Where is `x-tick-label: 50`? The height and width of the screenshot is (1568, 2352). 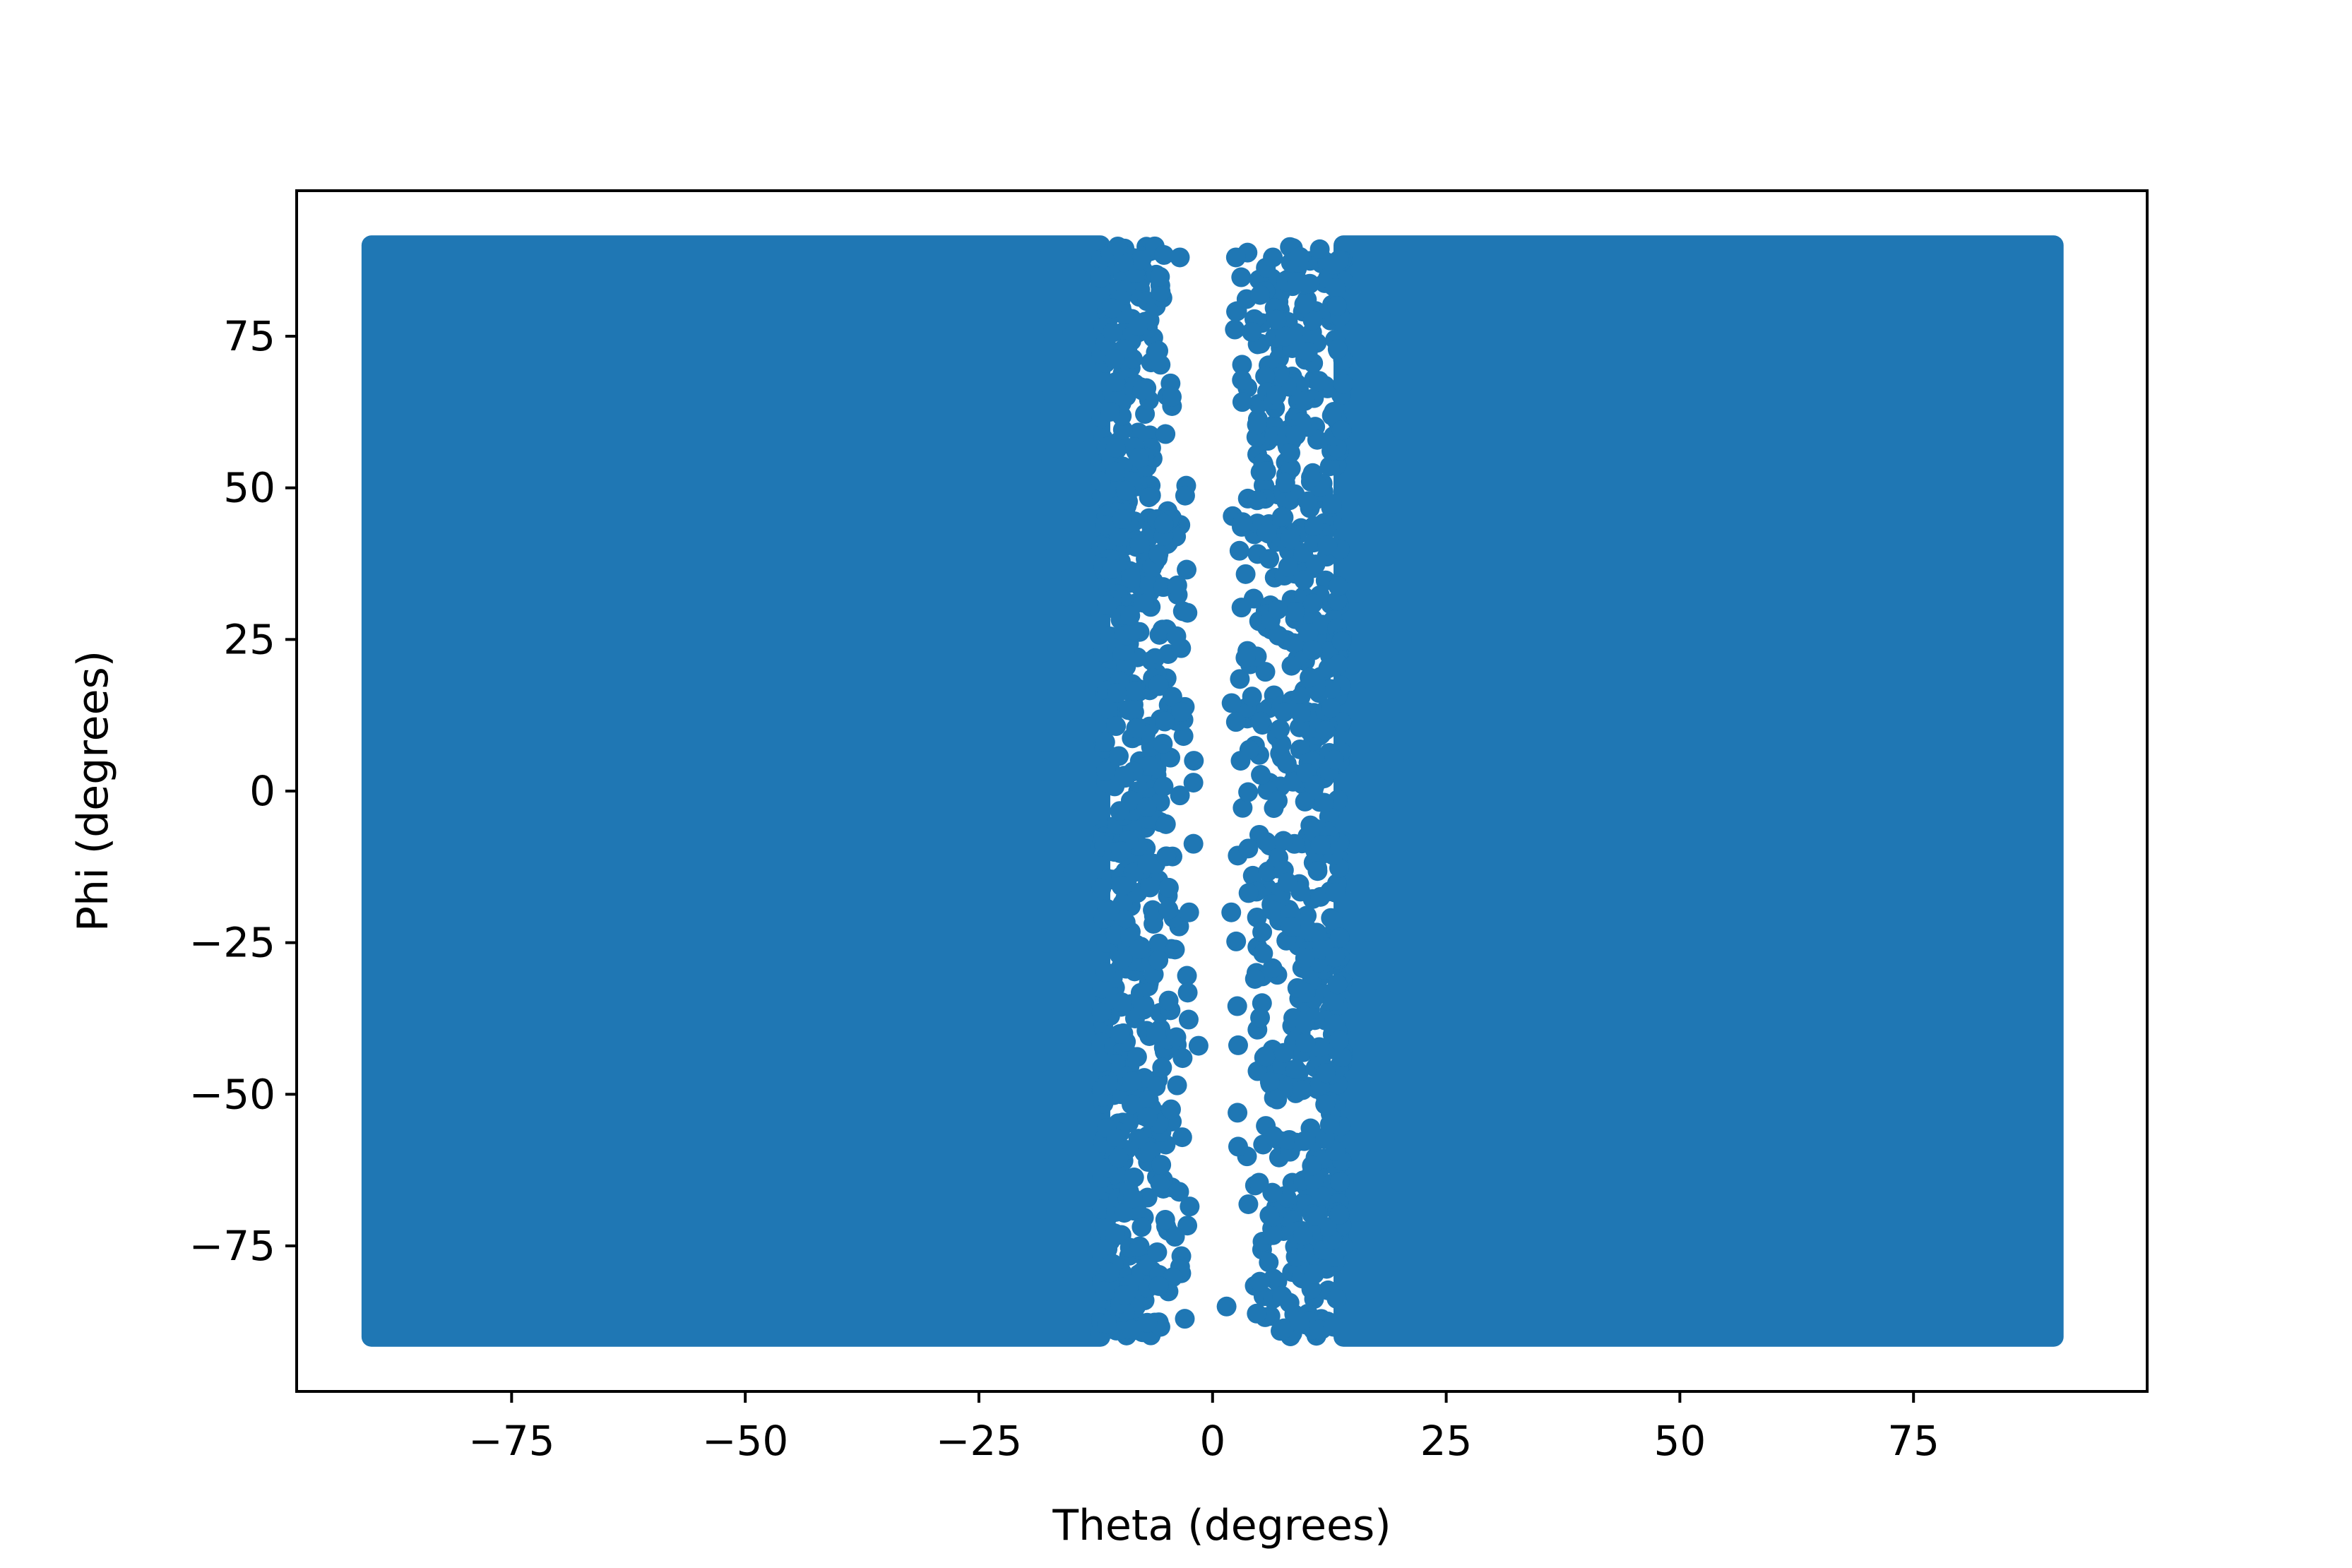
x-tick-label: 50 is located at coordinates (1679, 1441).